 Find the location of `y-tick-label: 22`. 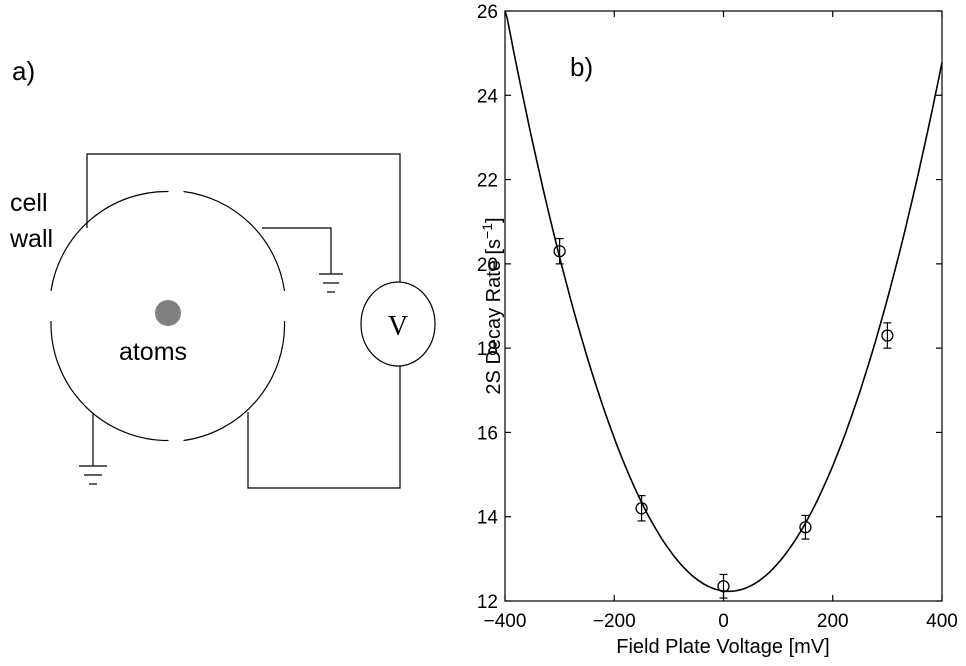

y-tick-label: 22 is located at coordinates (487, 181).